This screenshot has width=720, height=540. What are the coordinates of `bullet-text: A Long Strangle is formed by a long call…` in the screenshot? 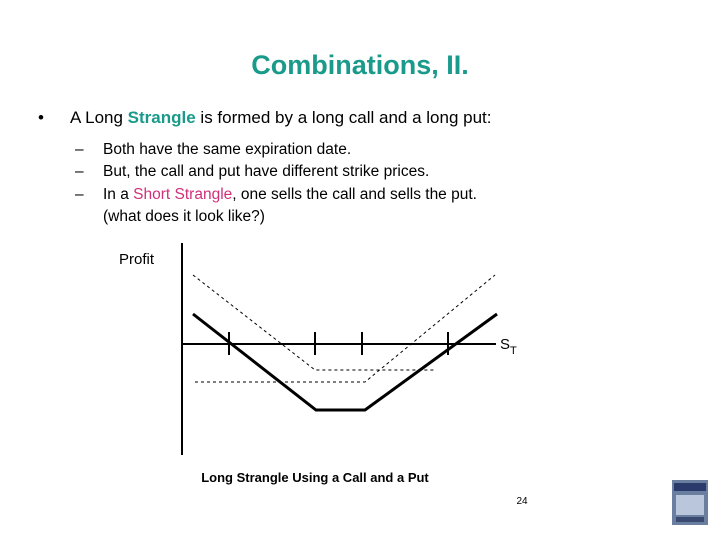 It's located at (281, 118).